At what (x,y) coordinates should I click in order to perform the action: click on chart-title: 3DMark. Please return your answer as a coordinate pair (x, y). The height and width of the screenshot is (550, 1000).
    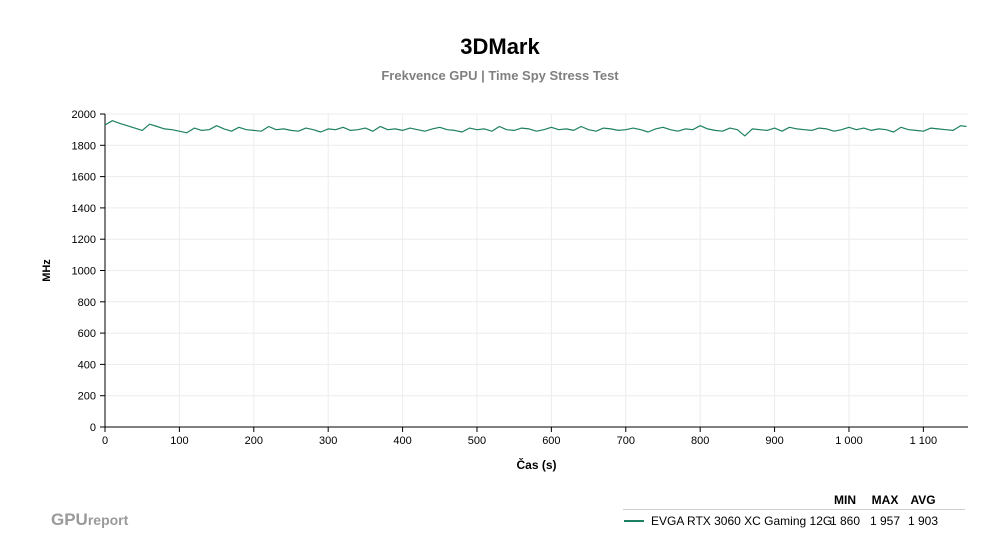
    Looking at the image, I should click on (500, 46).